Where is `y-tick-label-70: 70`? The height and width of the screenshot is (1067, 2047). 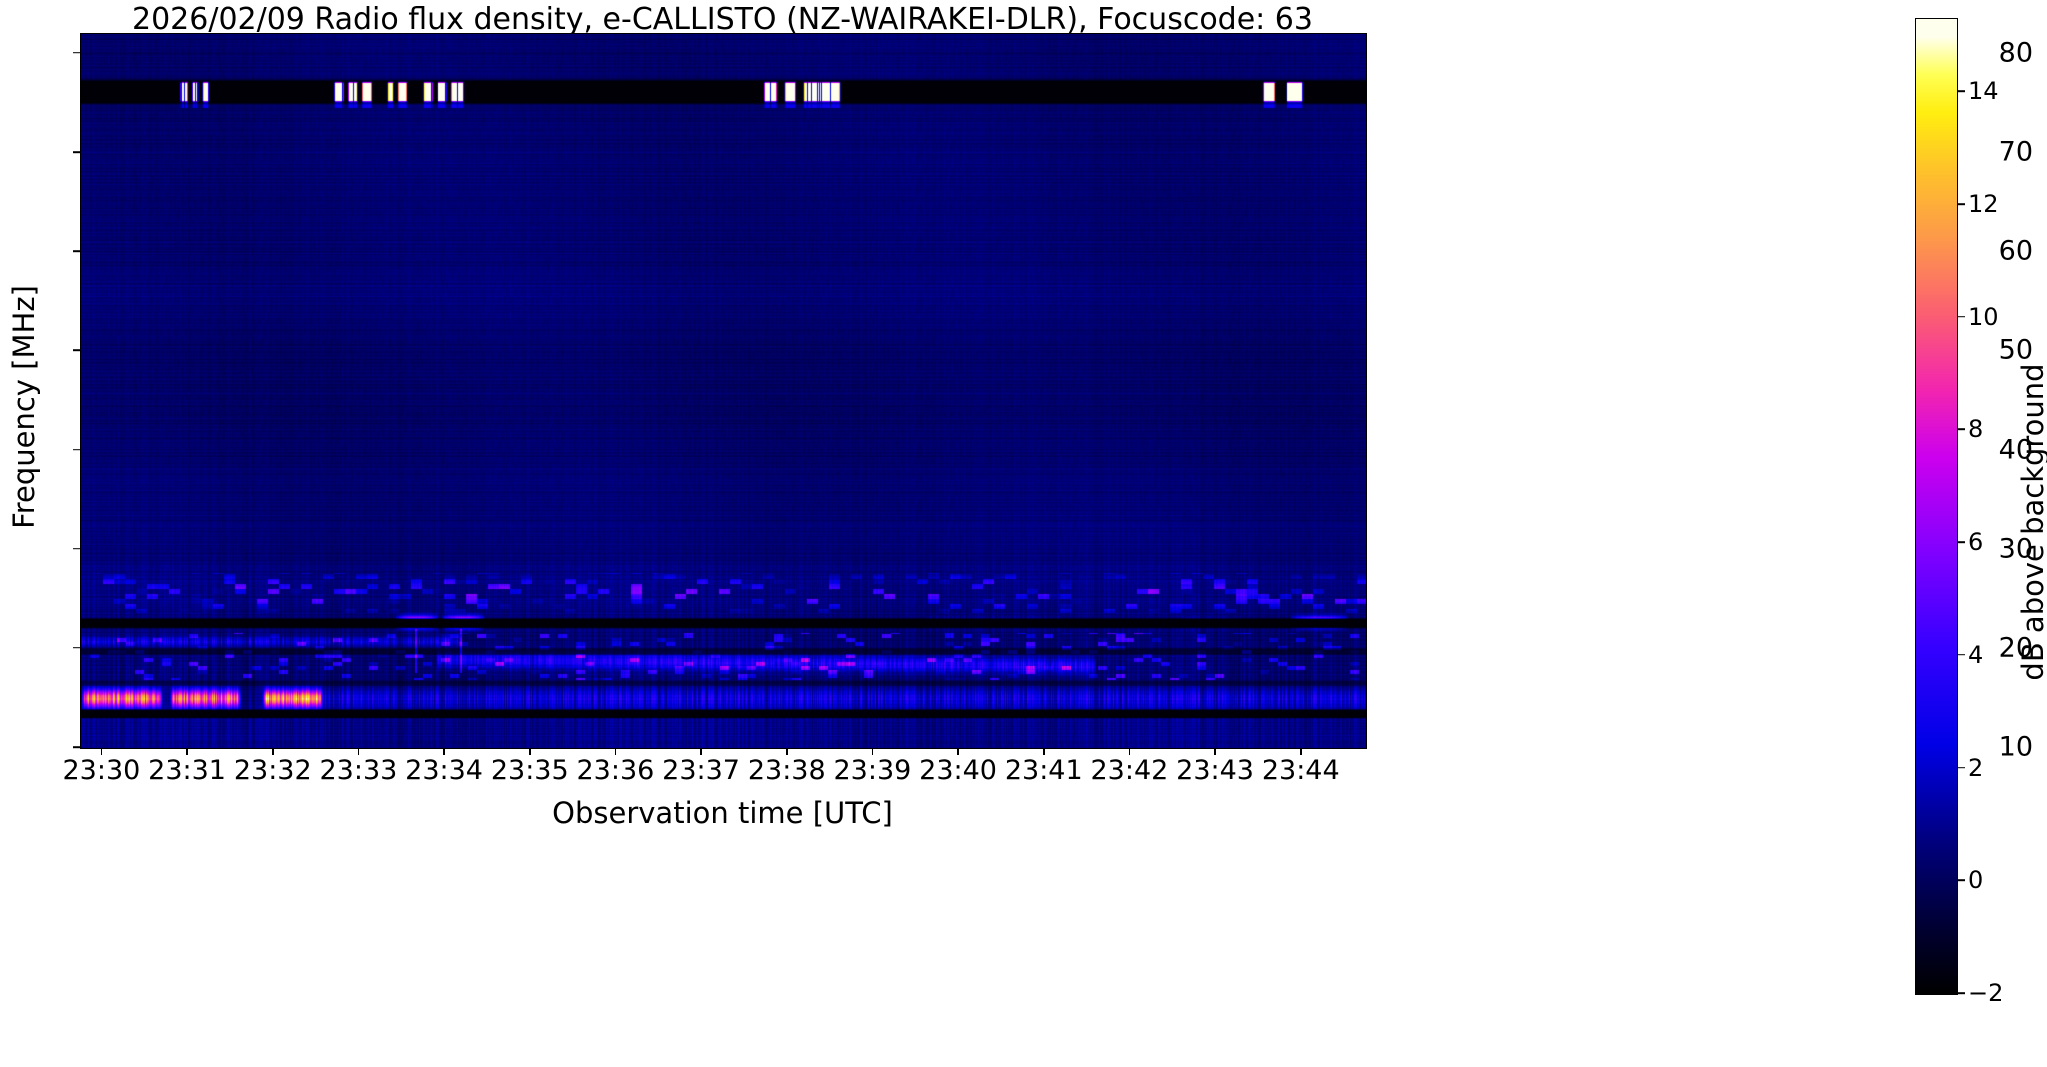
y-tick-label-70: 70 is located at coordinates (2015, 152).